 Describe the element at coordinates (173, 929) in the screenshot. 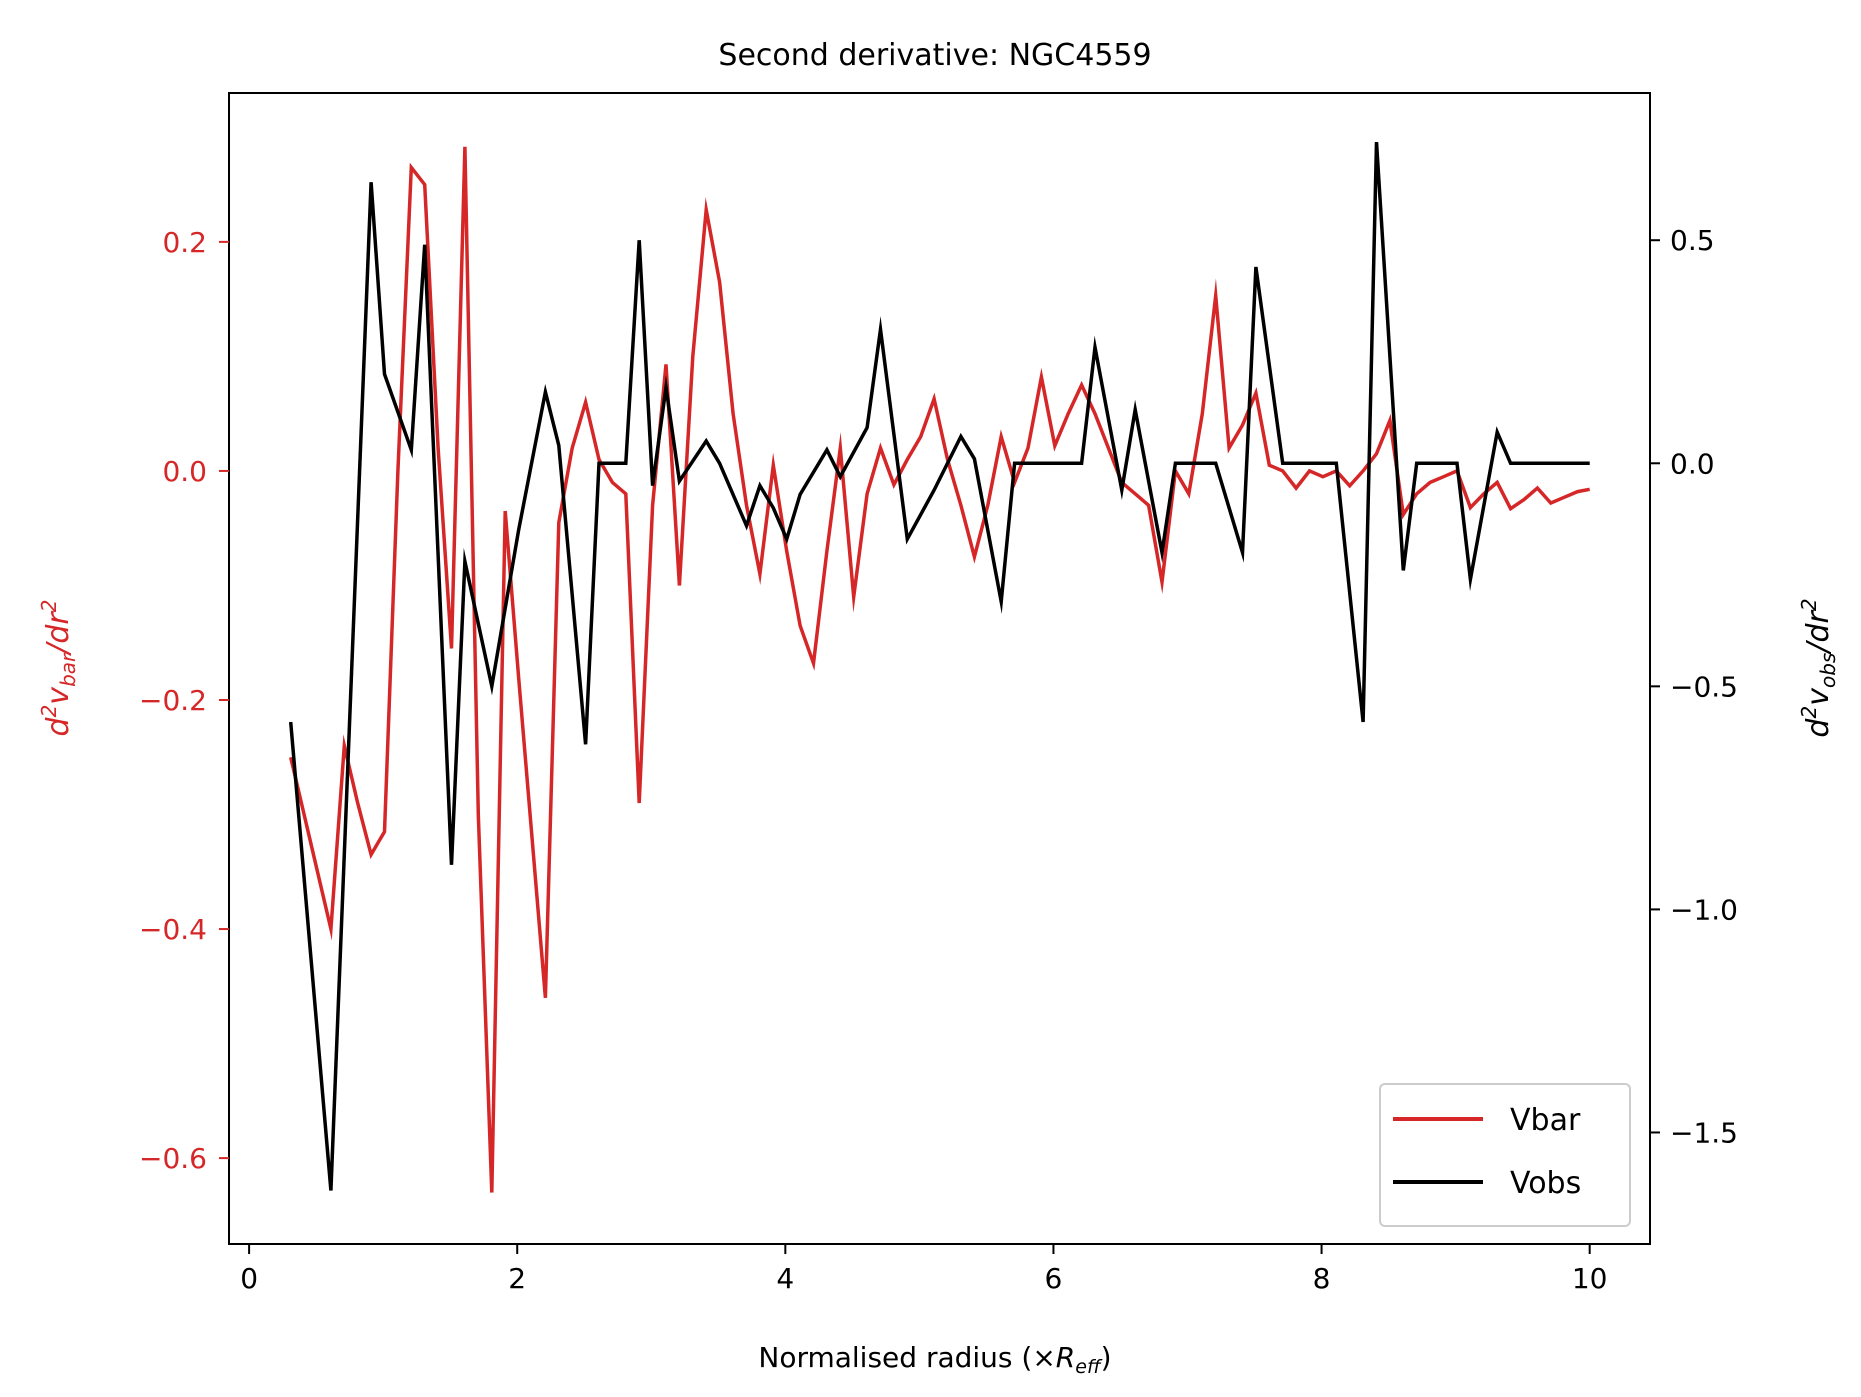

I see `left-y-tick-label: −0.4` at that location.